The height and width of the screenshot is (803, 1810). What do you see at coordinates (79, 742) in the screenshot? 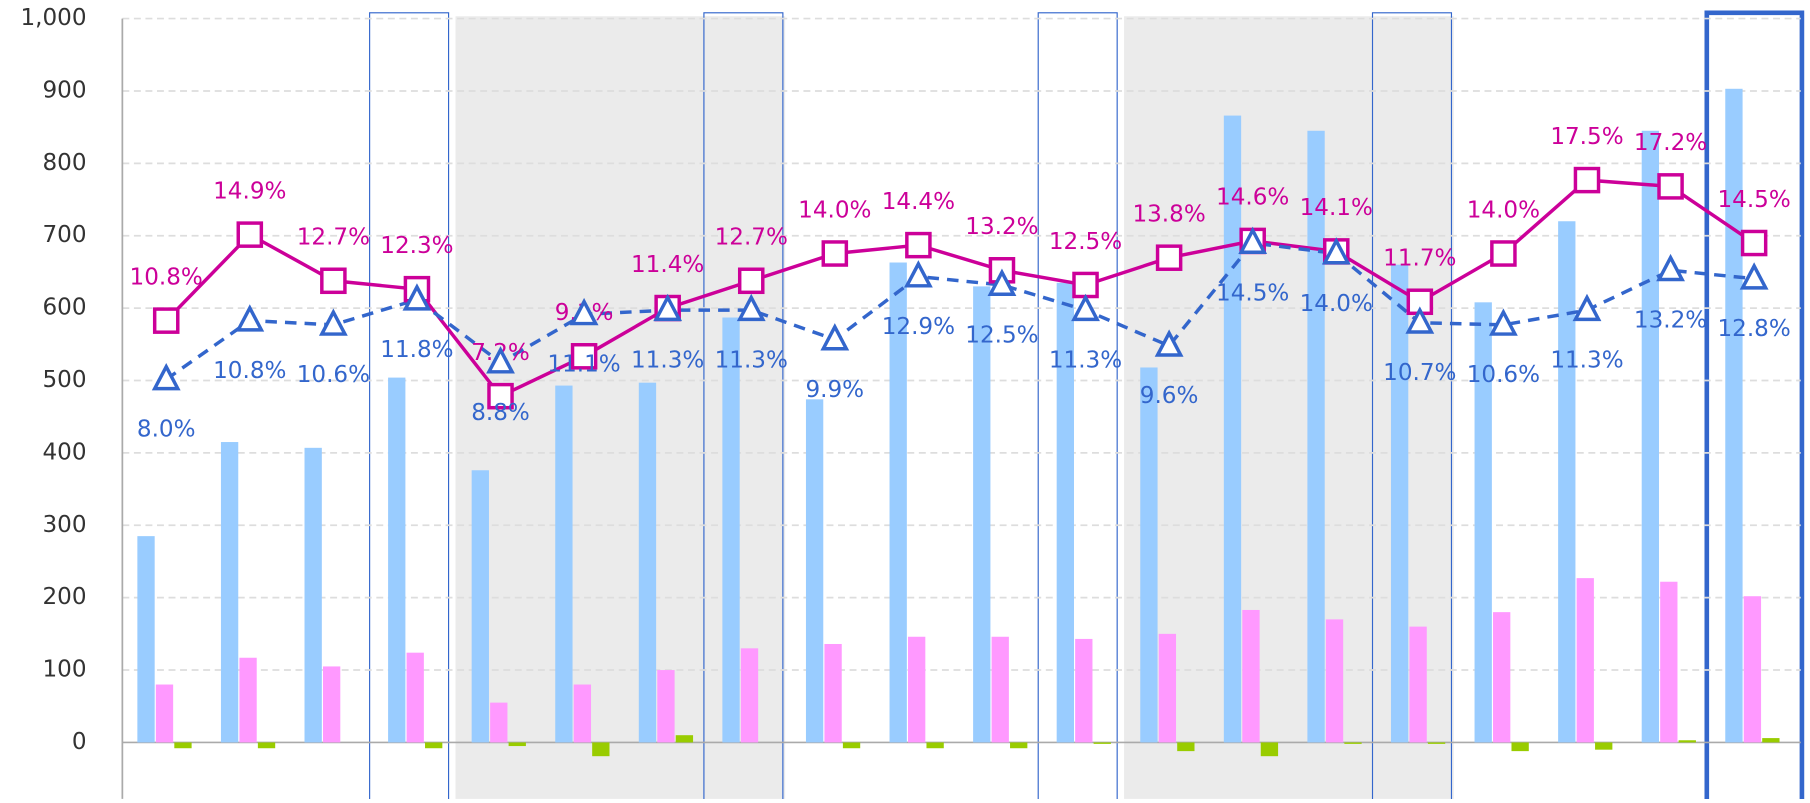
I see `y-tick-label: 0` at bounding box center [79, 742].